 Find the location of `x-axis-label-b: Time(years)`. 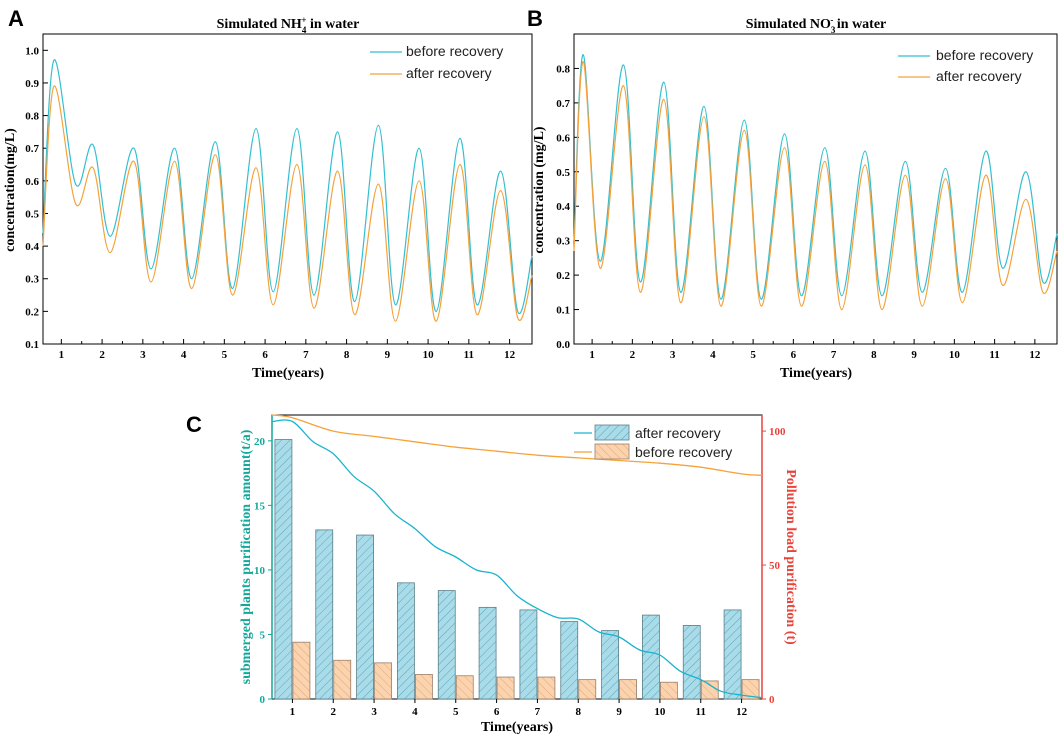

x-axis-label-b: Time(years) is located at coordinates (816, 373).